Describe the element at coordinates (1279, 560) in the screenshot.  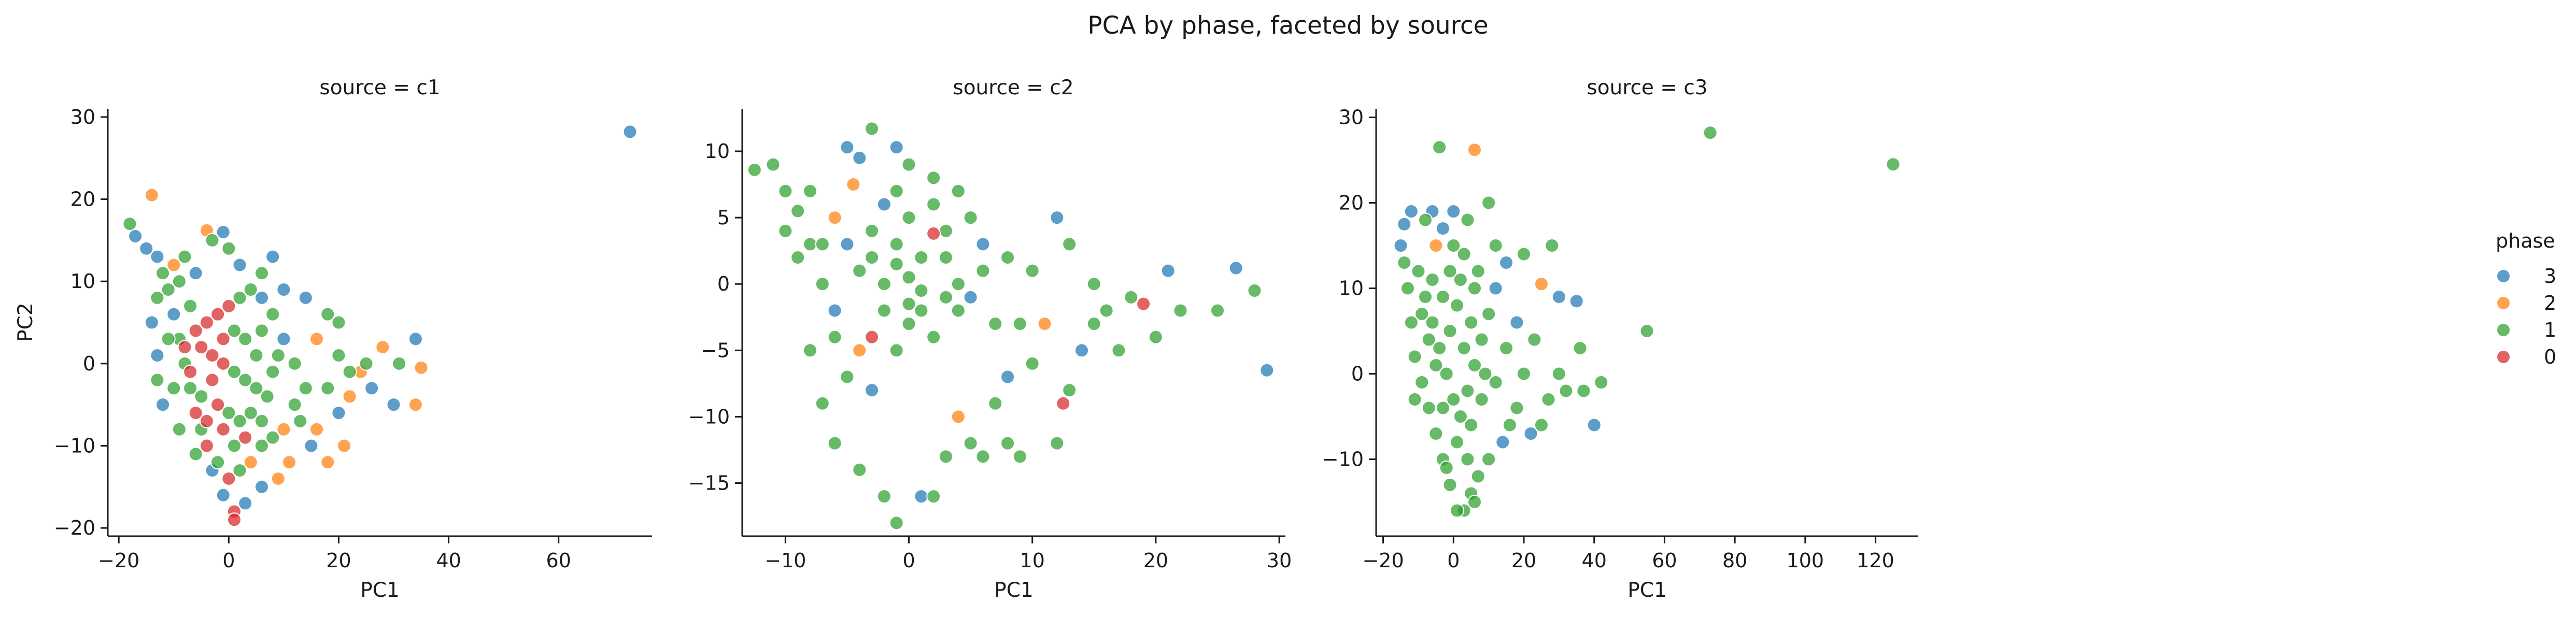
I see `x-tick-label: 30` at that location.